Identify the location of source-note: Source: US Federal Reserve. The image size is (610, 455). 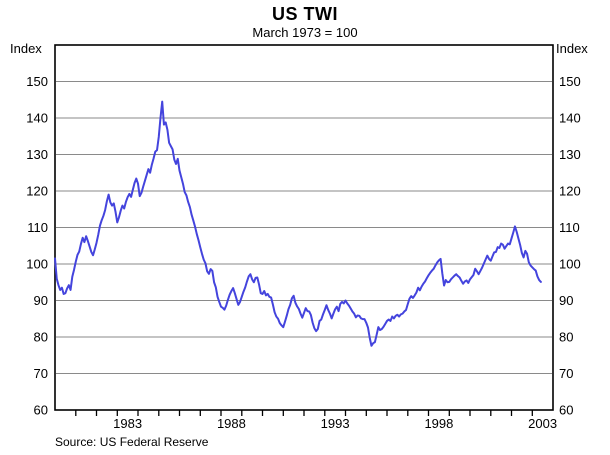
(132, 442).